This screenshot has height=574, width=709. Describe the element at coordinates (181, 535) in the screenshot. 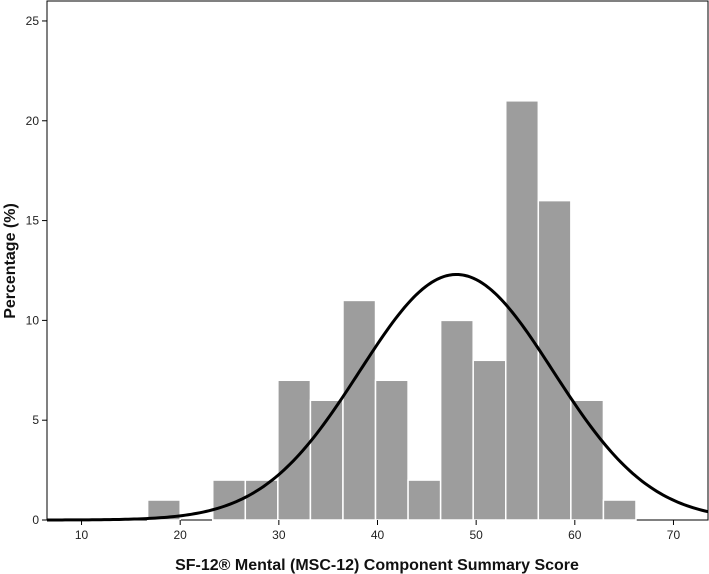

I see `x-tick-label: 20` at that location.